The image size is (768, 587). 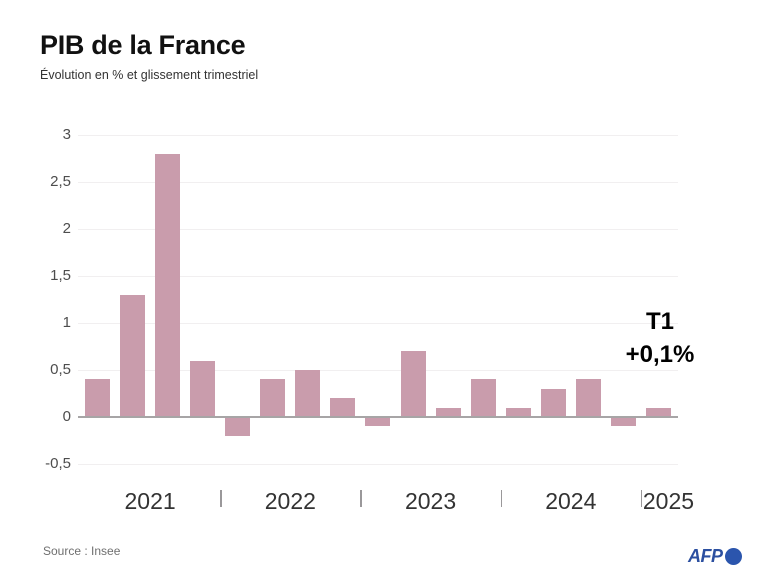 What do you see at coordinates (483, 398) in the screenshot?
I see `bar-2023-T4` at bounding box center [483, 398].